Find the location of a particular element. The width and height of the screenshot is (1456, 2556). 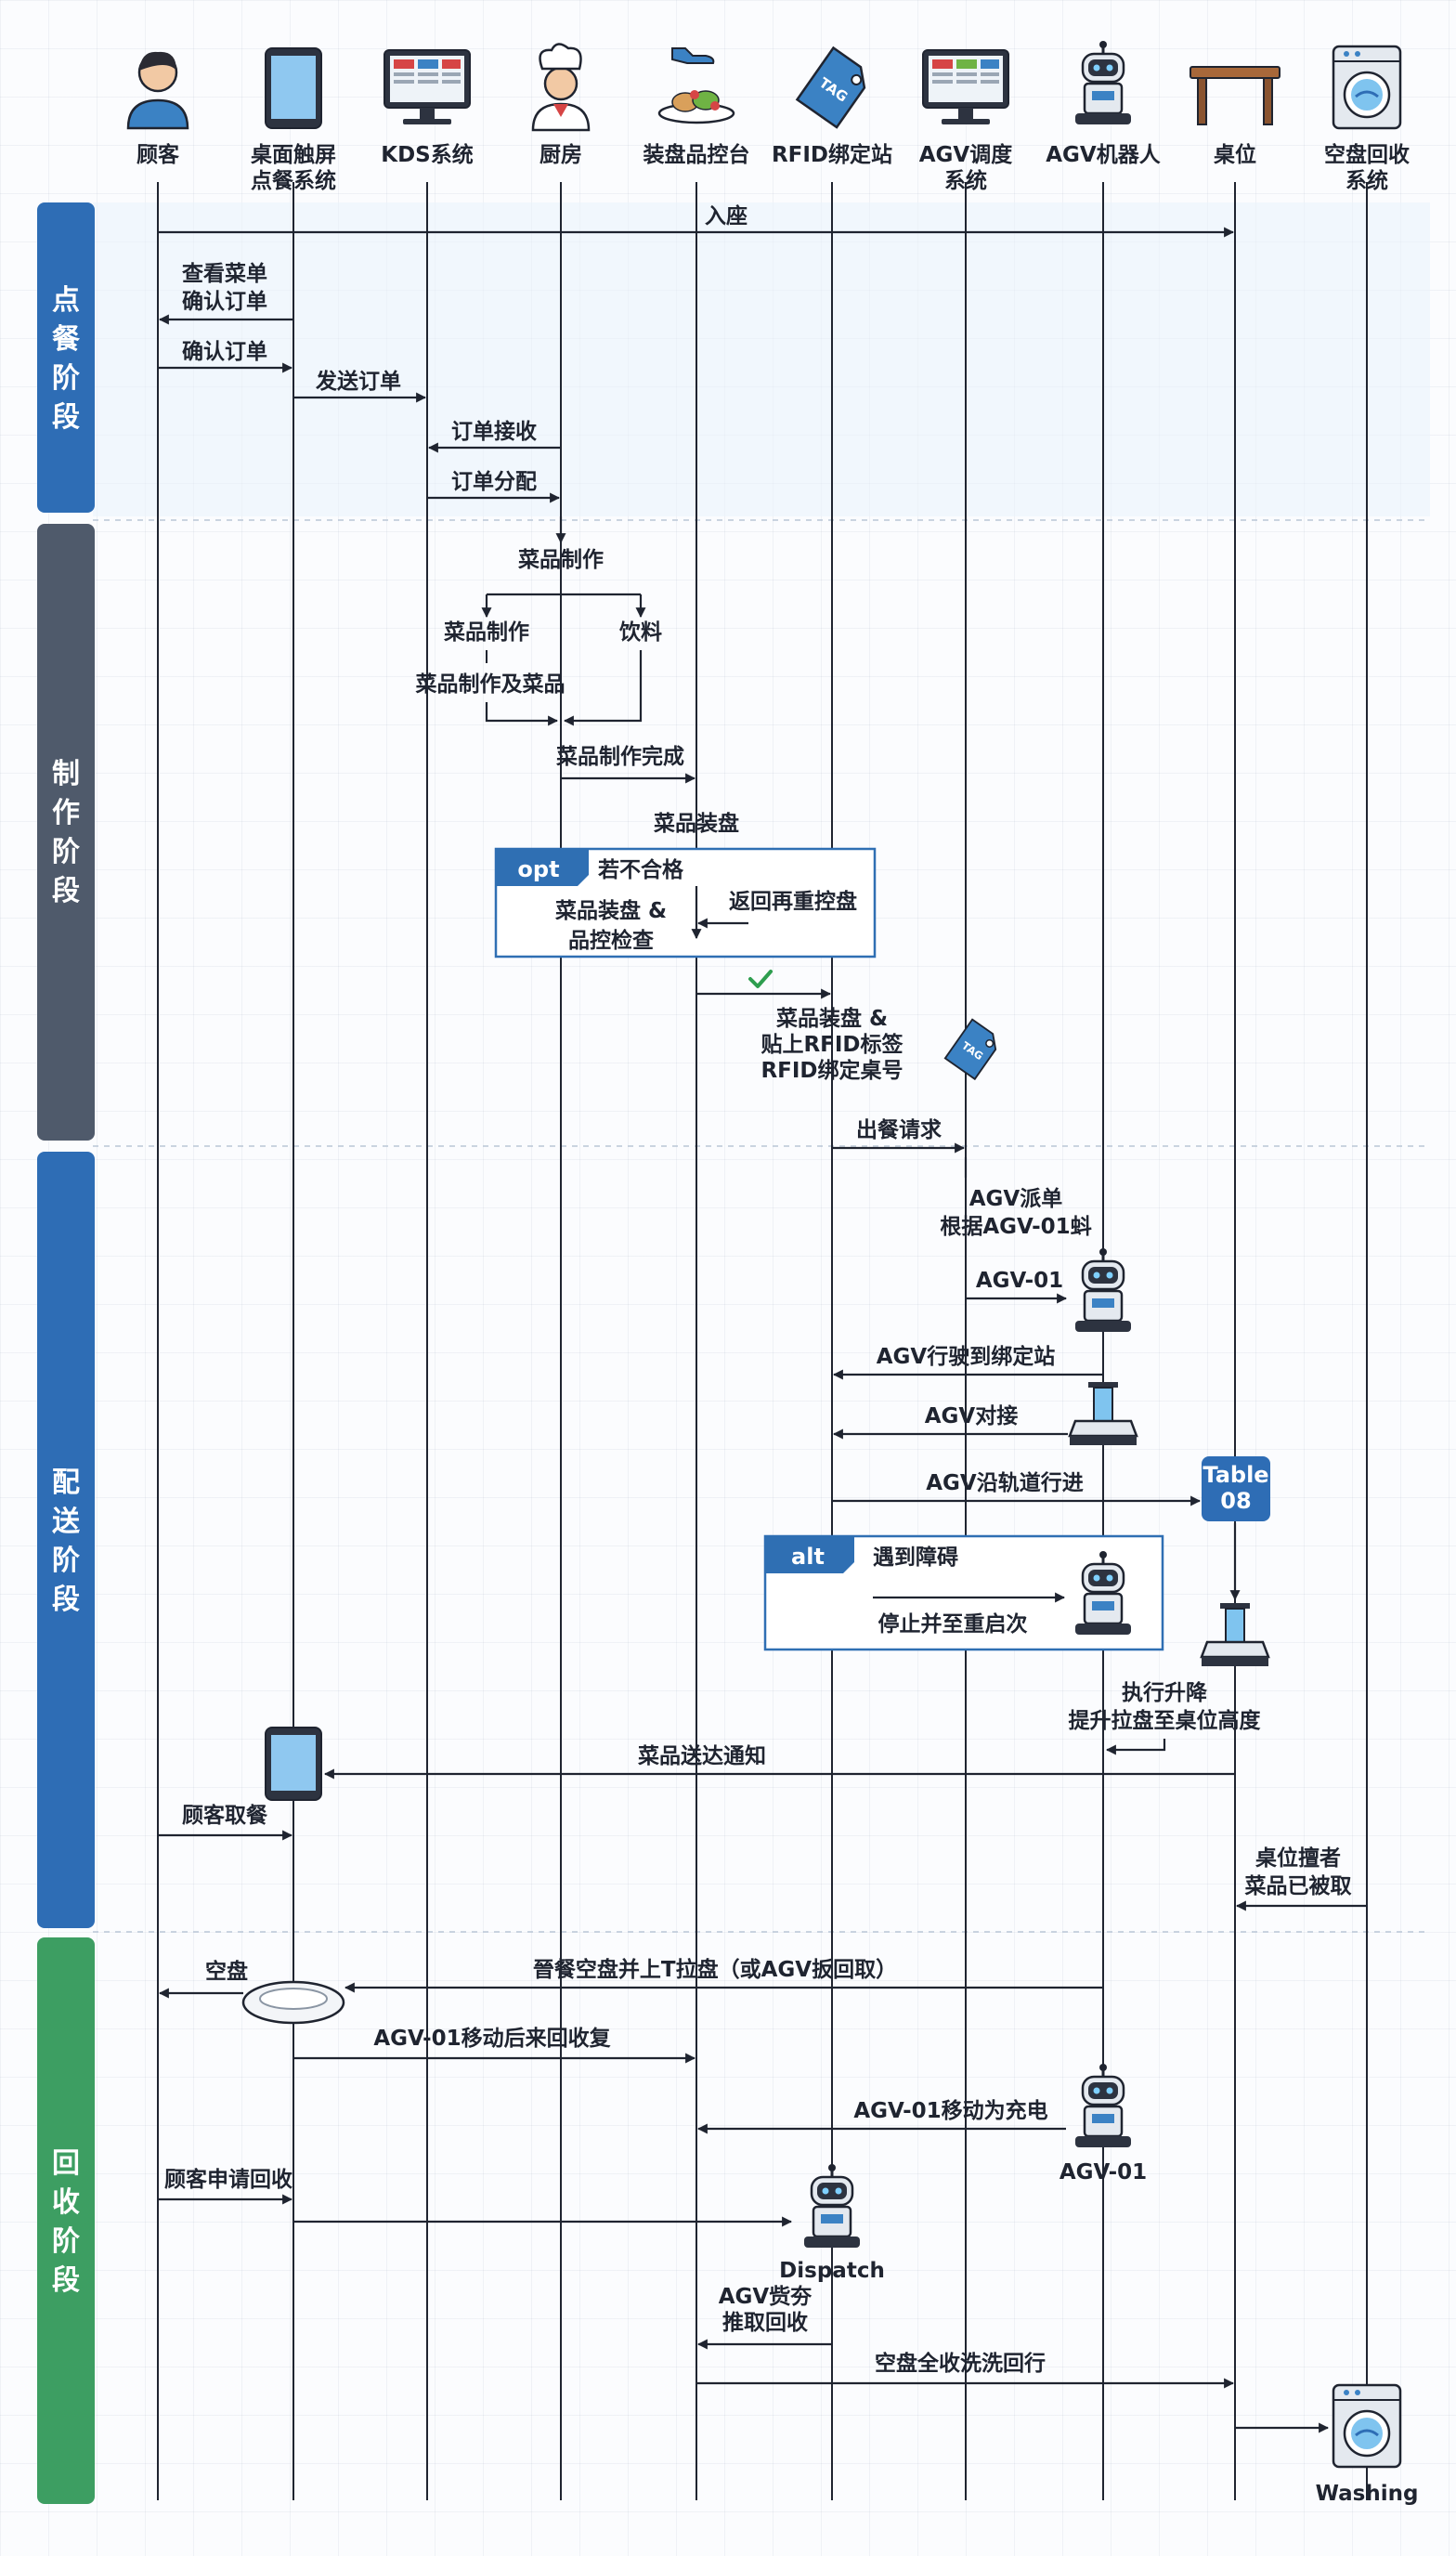

message-label: 菜品装盘 &品控检查 is located at coordinates (610, 925).